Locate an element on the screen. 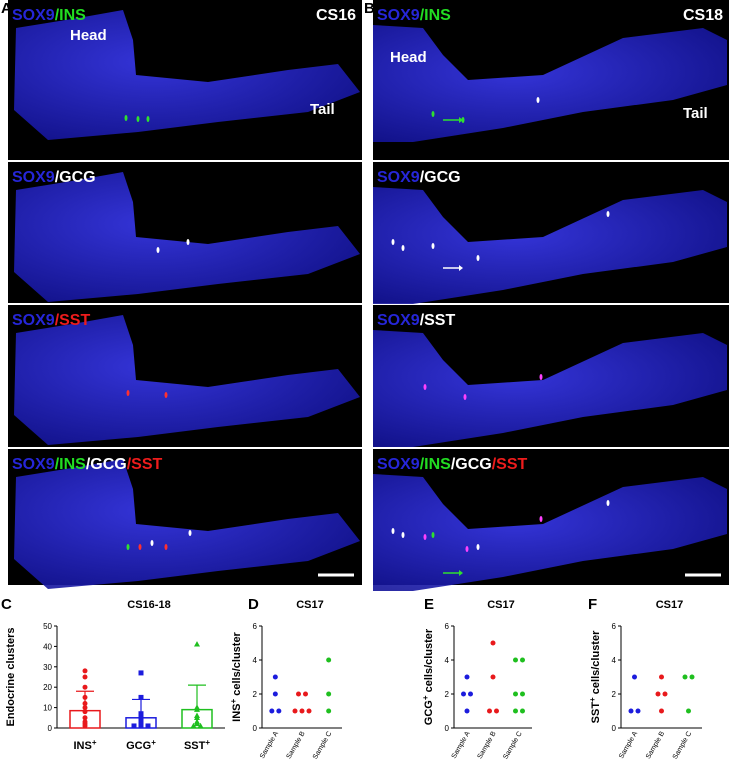 This screenshot has width=729, height=765. channel-label: SOX9/GCG is located at coordinates (54, 177).